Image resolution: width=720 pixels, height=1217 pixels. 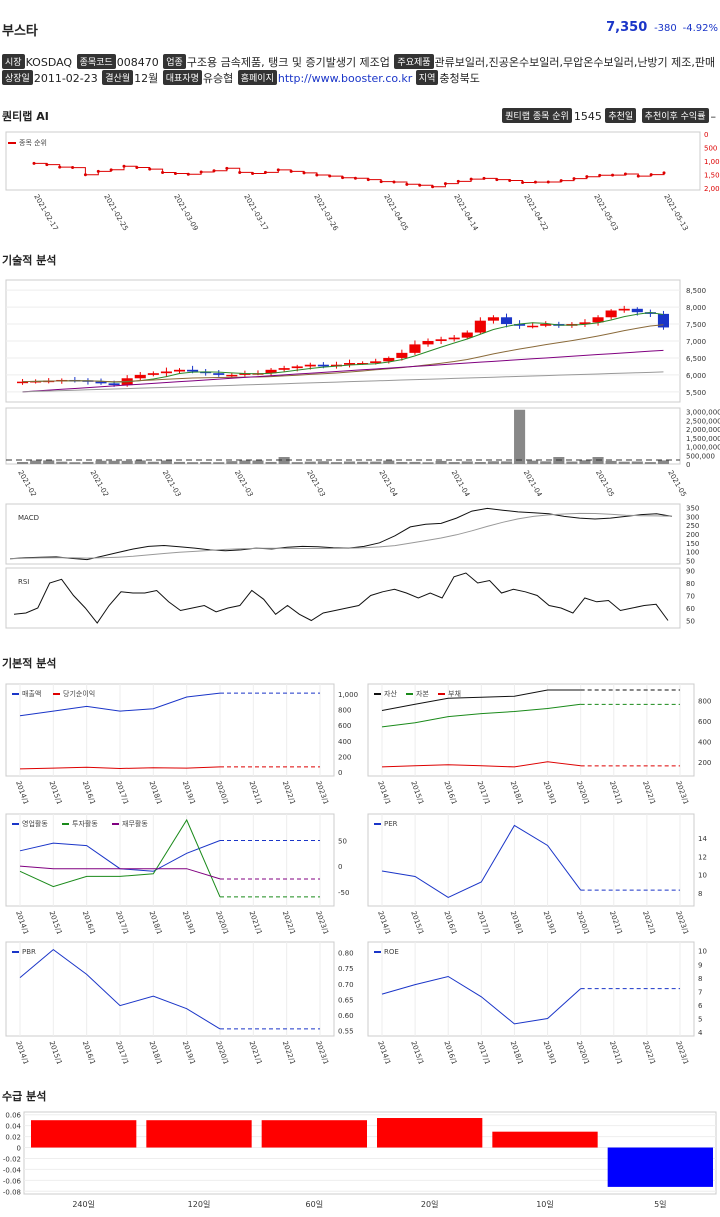 What do you see at coordinates (517, 922) in the screenshot?
I see `fund-x-tick: 2018/12` at bounding box center [517, 922].